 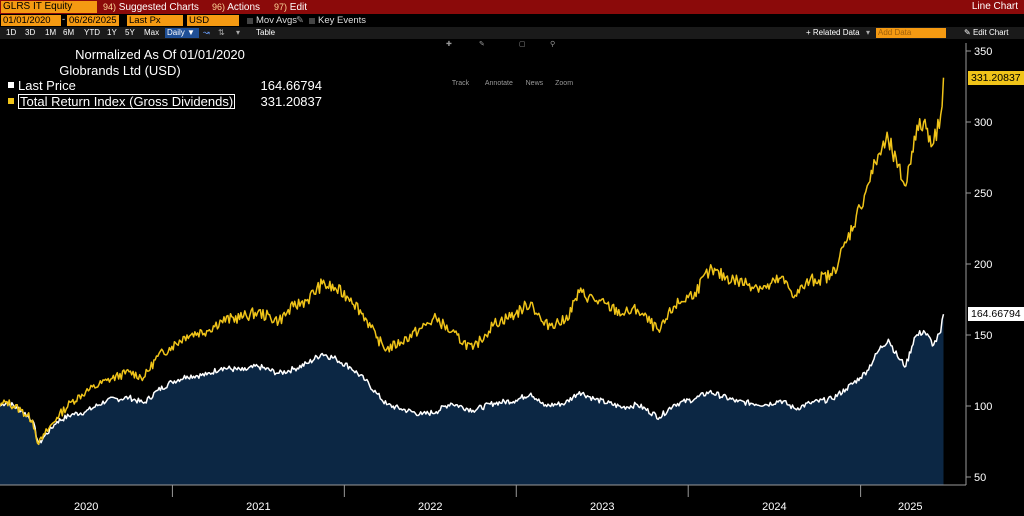 I want to click on y-tick-label: 150, so click(x=983, y=336).